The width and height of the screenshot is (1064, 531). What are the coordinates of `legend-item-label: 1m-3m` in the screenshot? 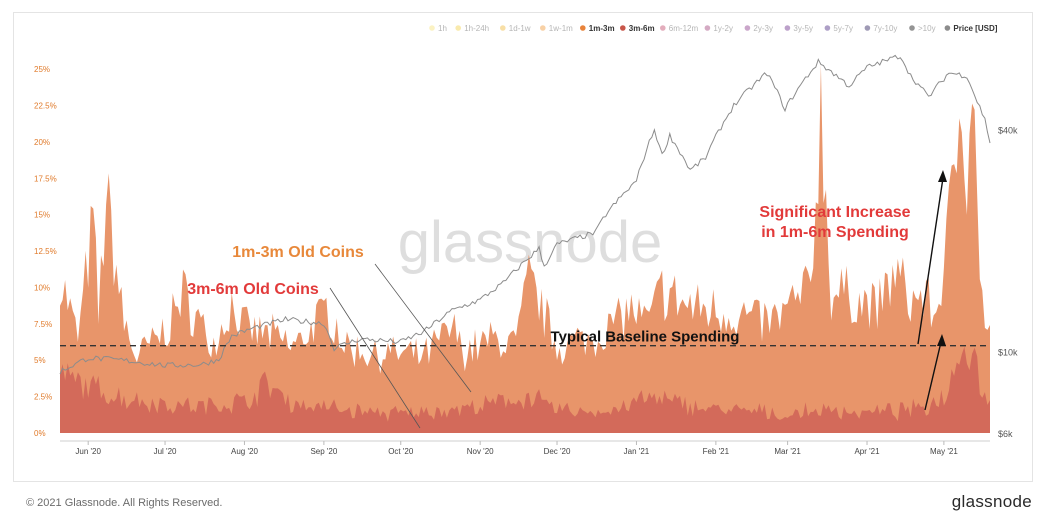 It's located at (602, 28).